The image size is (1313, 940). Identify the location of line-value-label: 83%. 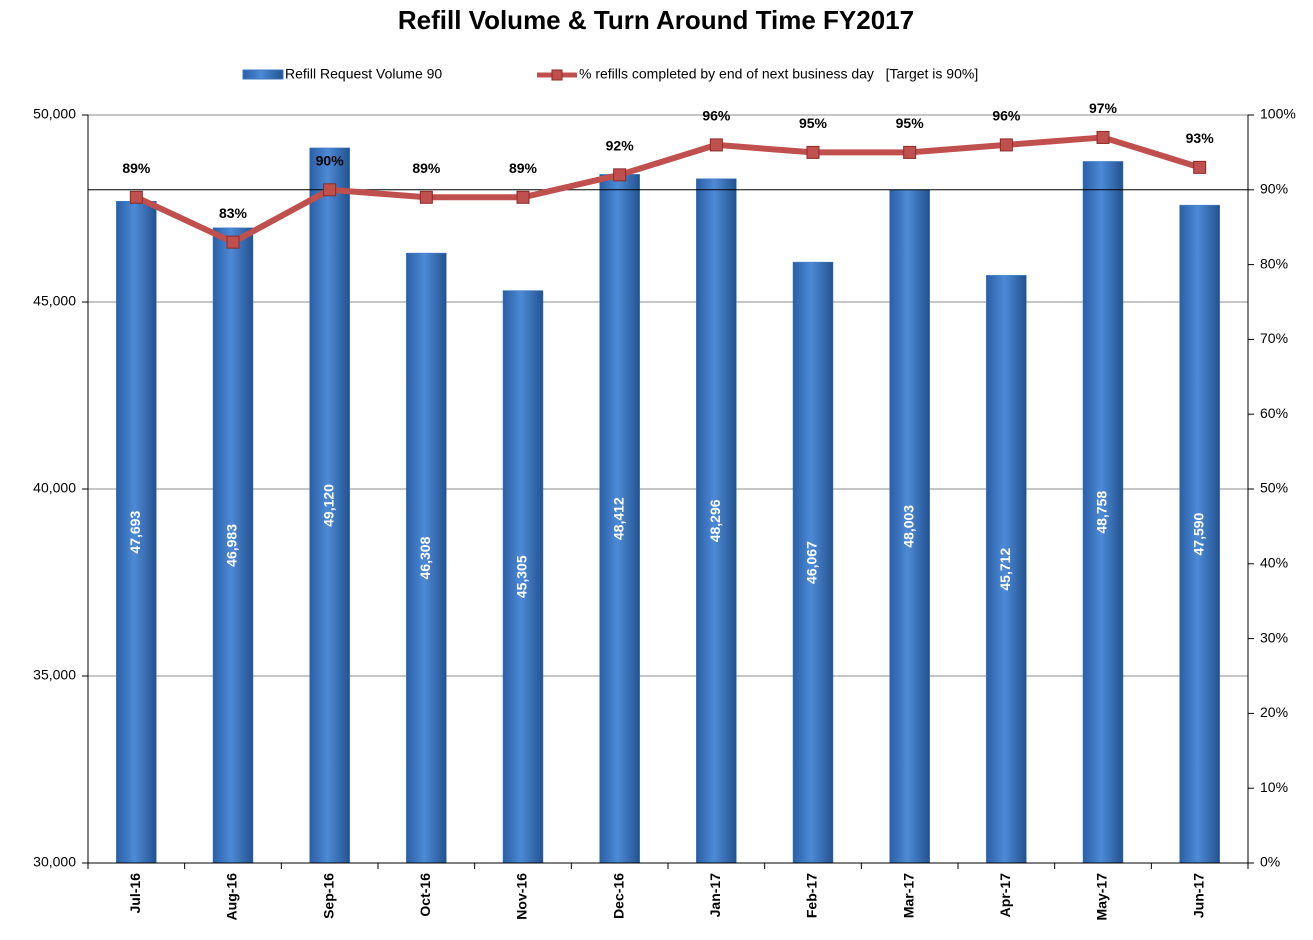
(233, 213).